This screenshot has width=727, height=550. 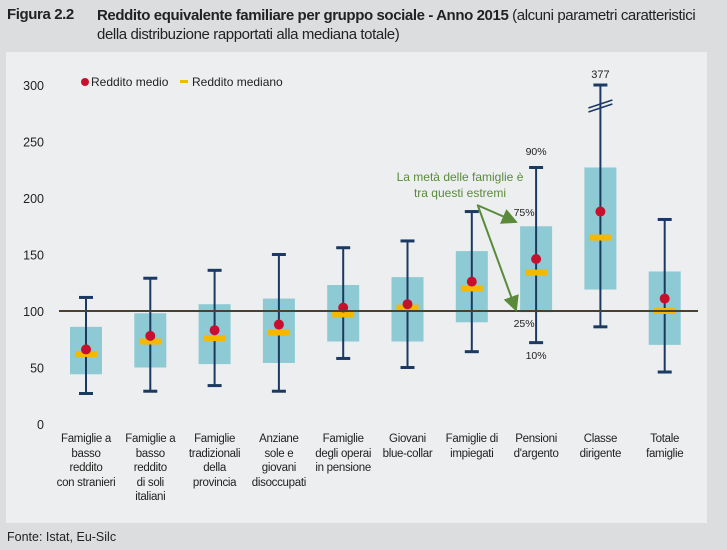 I want to click on y-tick-label: 100, so click(x=33, y=312).